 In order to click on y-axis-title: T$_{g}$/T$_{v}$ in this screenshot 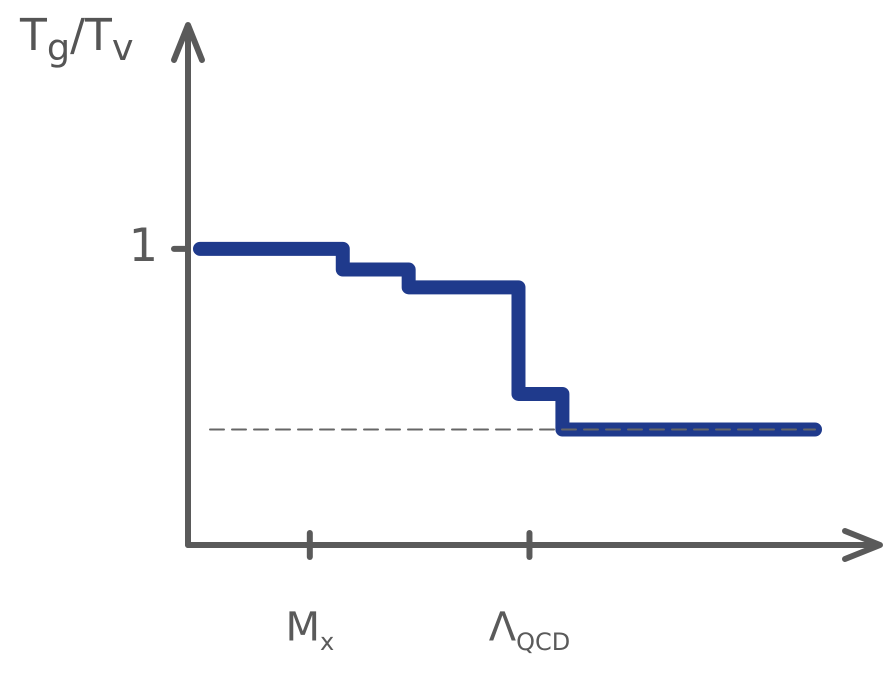, I will do `click(77, 39)`.